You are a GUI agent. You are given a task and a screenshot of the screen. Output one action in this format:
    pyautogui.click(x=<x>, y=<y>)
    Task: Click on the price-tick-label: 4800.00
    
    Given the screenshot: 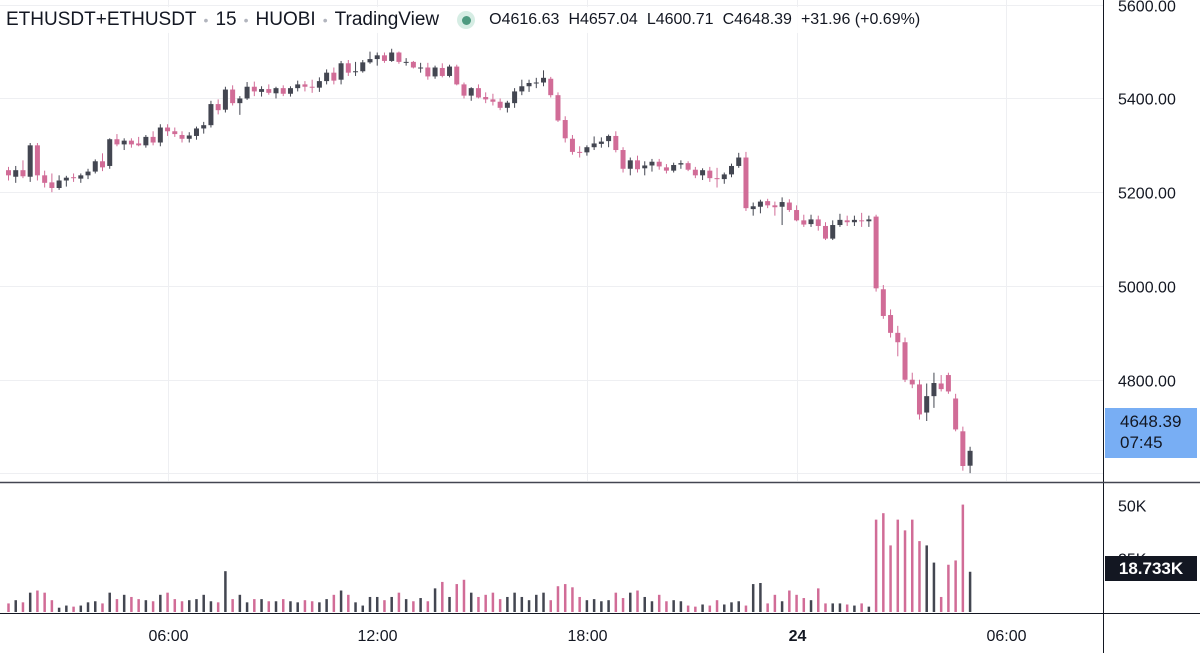 What is the action you would take?
    pyautogui.click(x=1147, y=382)
    